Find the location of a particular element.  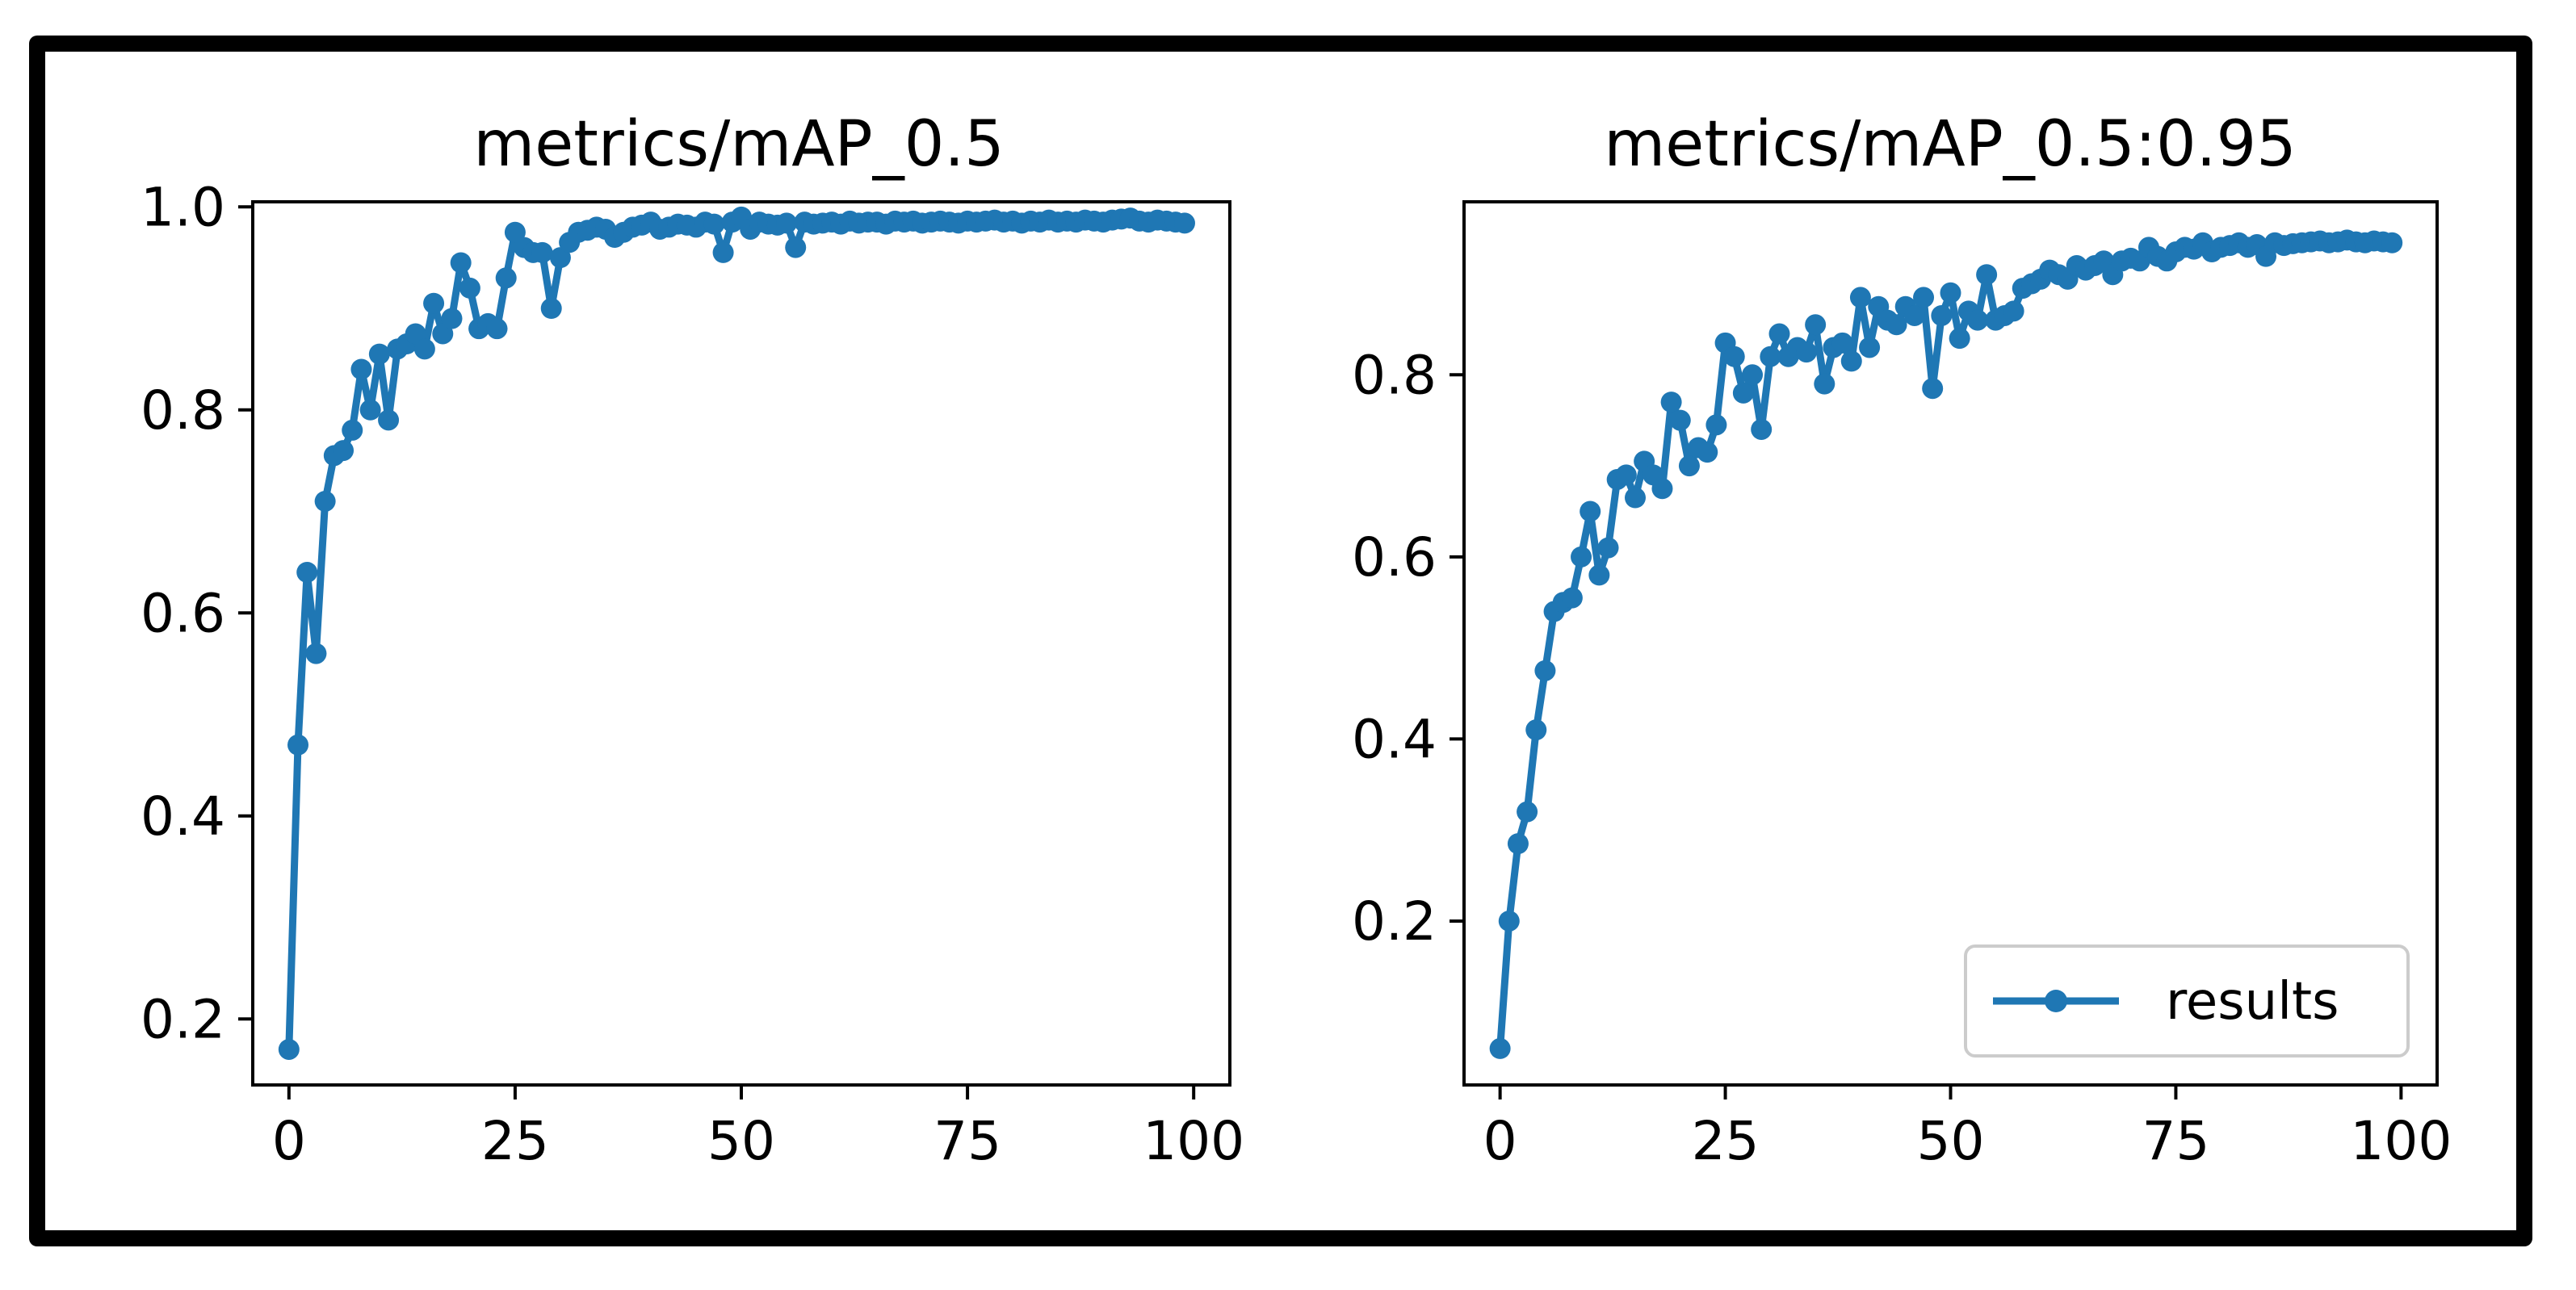

legend-label: results is located at coordinates (2252, 1002).